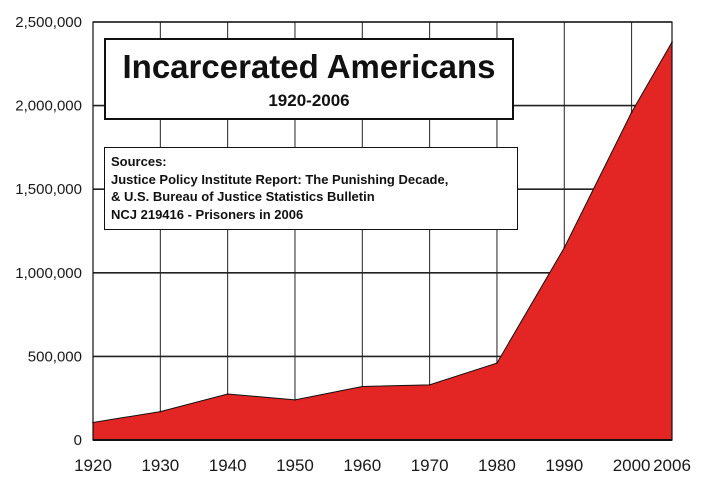  Describe the element at coordinates (564, 465) in the screenshot. I see `x-tick-label: 1990` at that location.